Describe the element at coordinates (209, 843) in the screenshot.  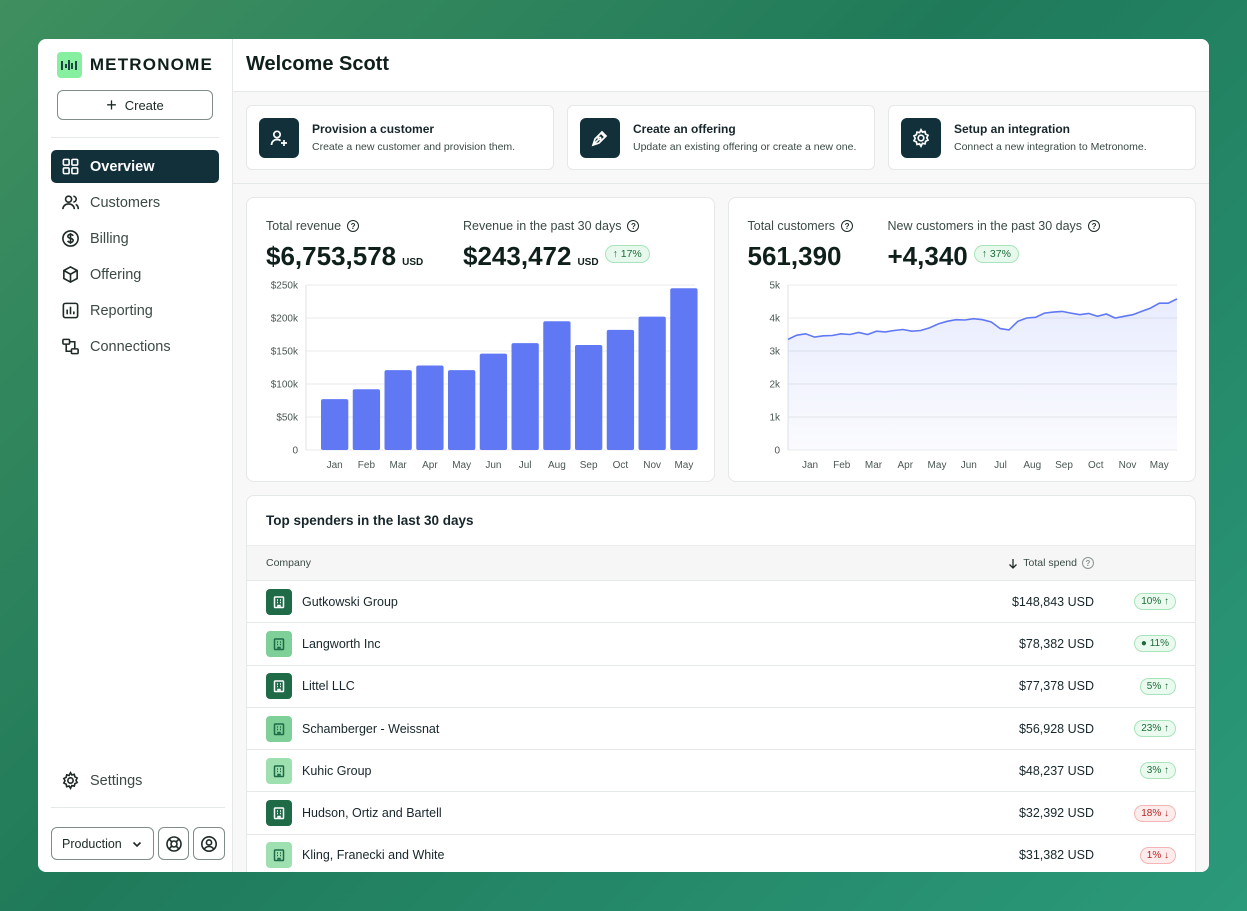
I see `account-button` at that location.